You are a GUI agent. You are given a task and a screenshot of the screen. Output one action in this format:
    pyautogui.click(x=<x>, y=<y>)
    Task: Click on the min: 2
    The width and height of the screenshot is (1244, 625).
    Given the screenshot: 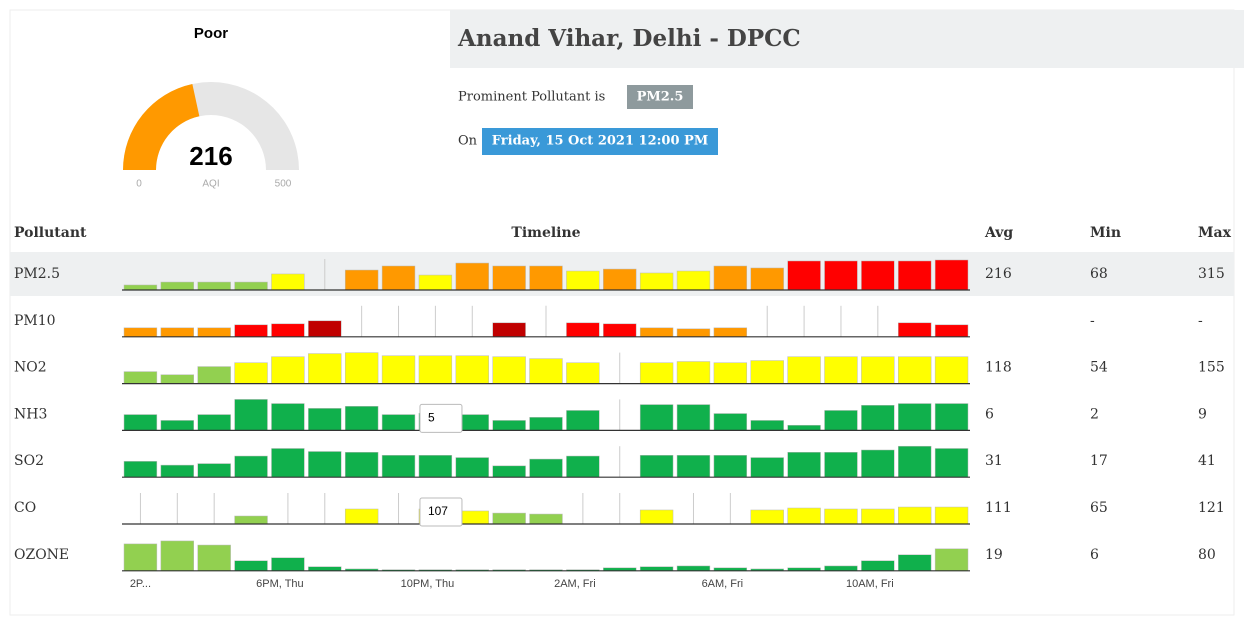 What is the action you would take?
    pyautogui.click(x=1094, y=414)
    